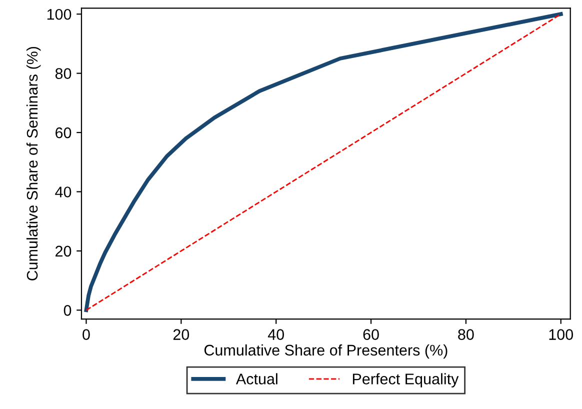  Describe the element at coordinates (64, 251) in the screenshot. I see `y-tick-label: 20` at that location.